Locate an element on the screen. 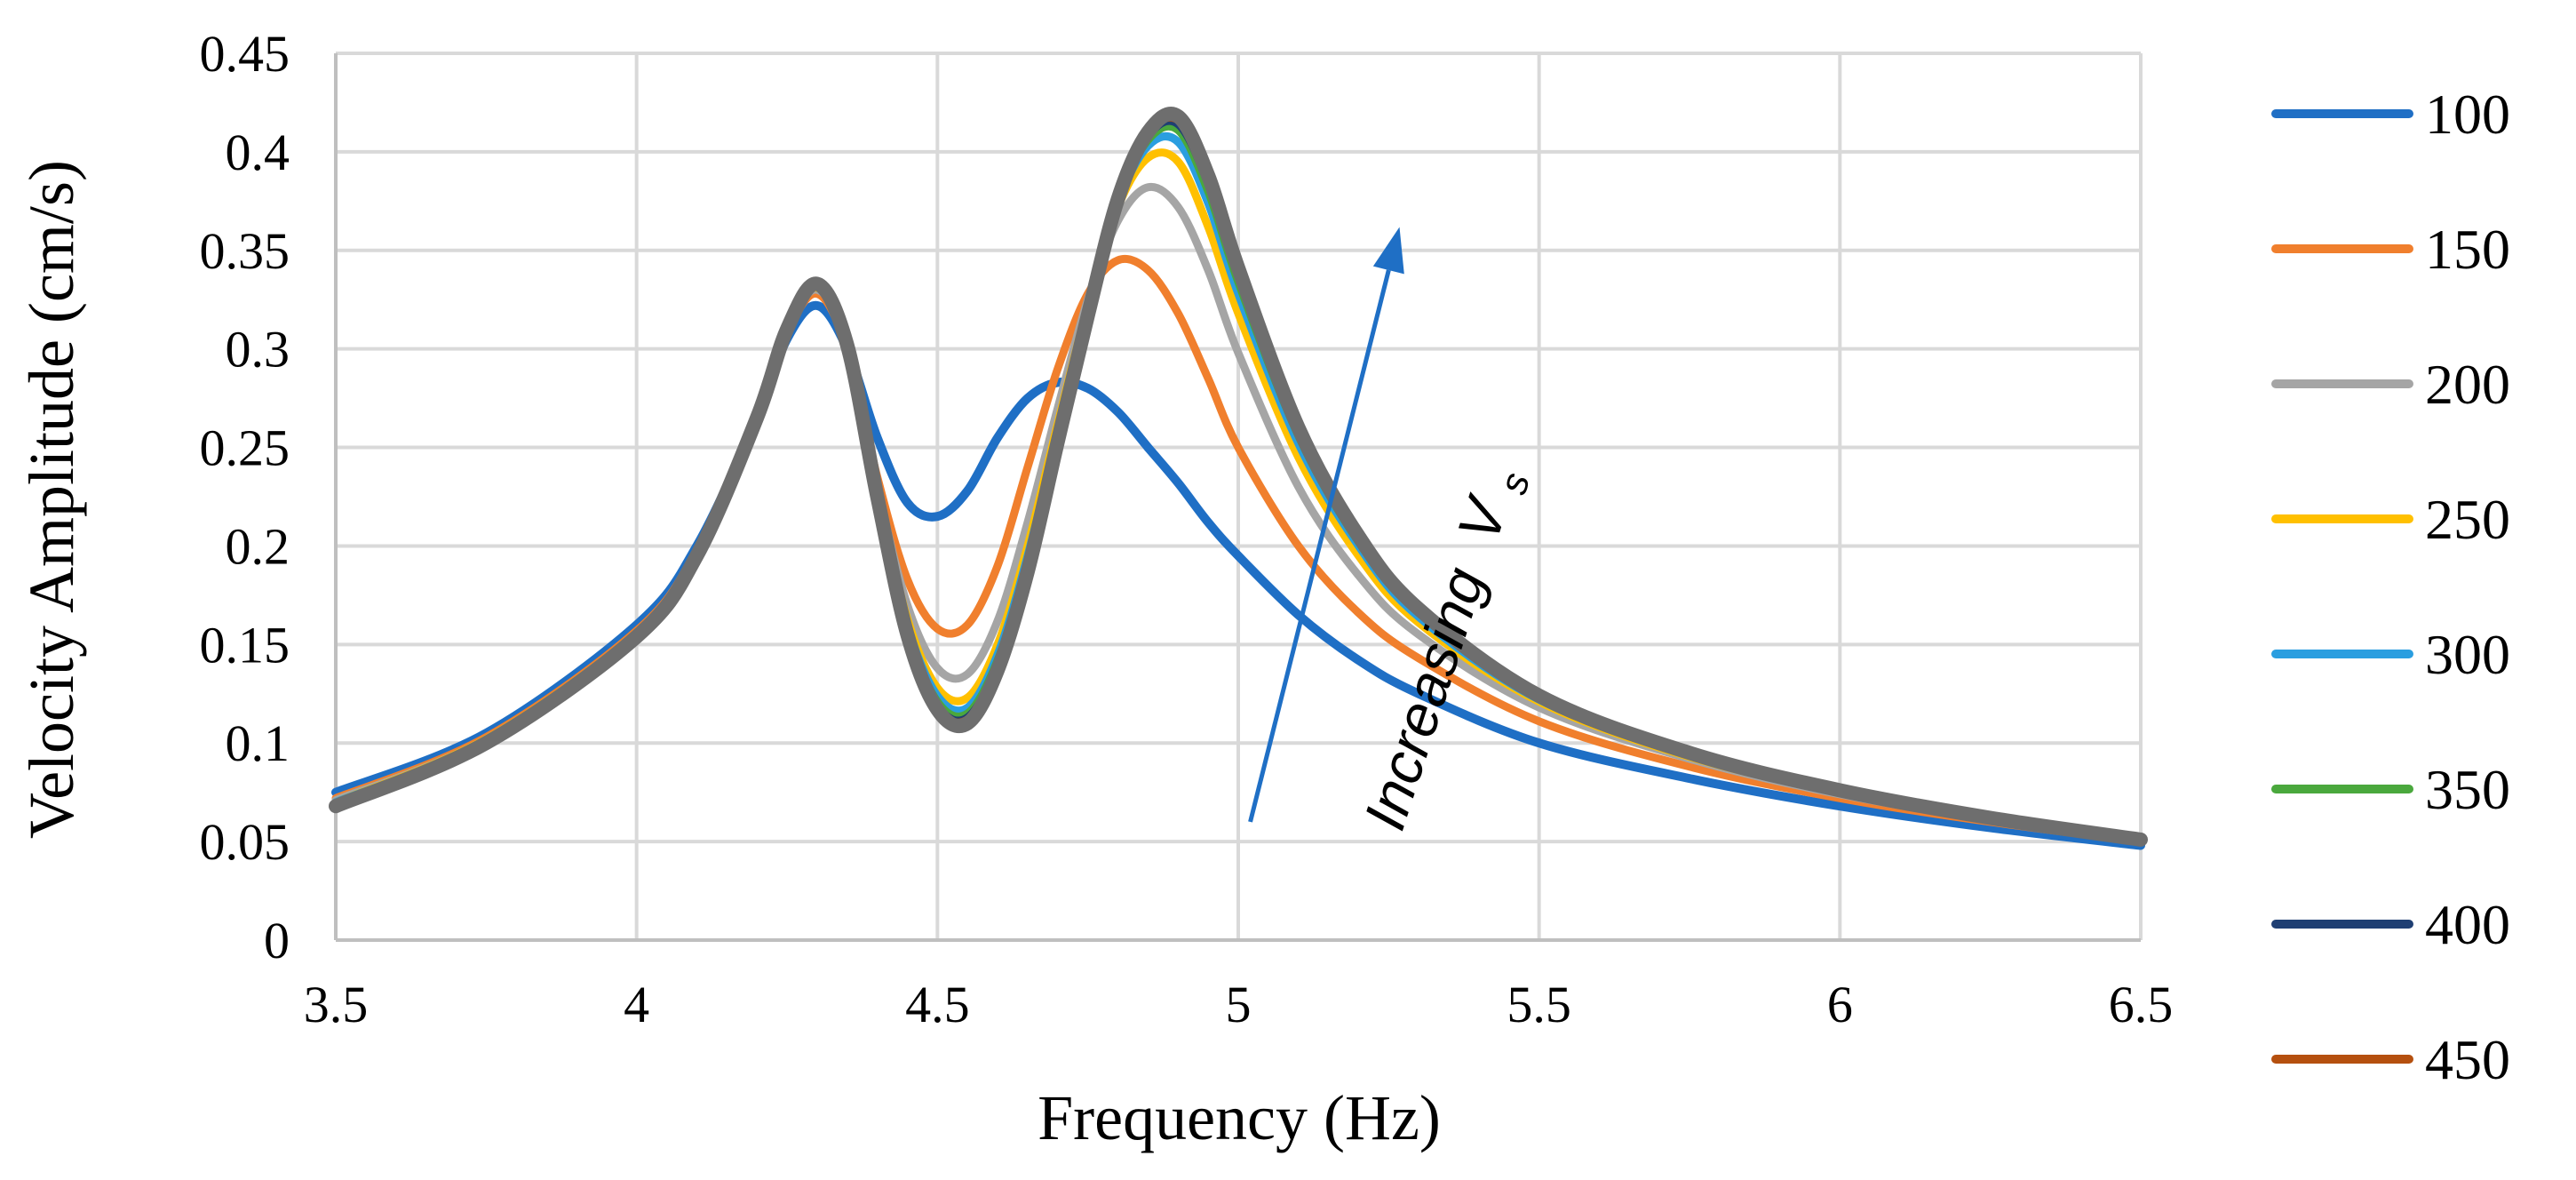 Image resolution: width=2576 pixels, height=1180 pixels. y-tick-label: 0.25 is located at coordinates (245, 448).